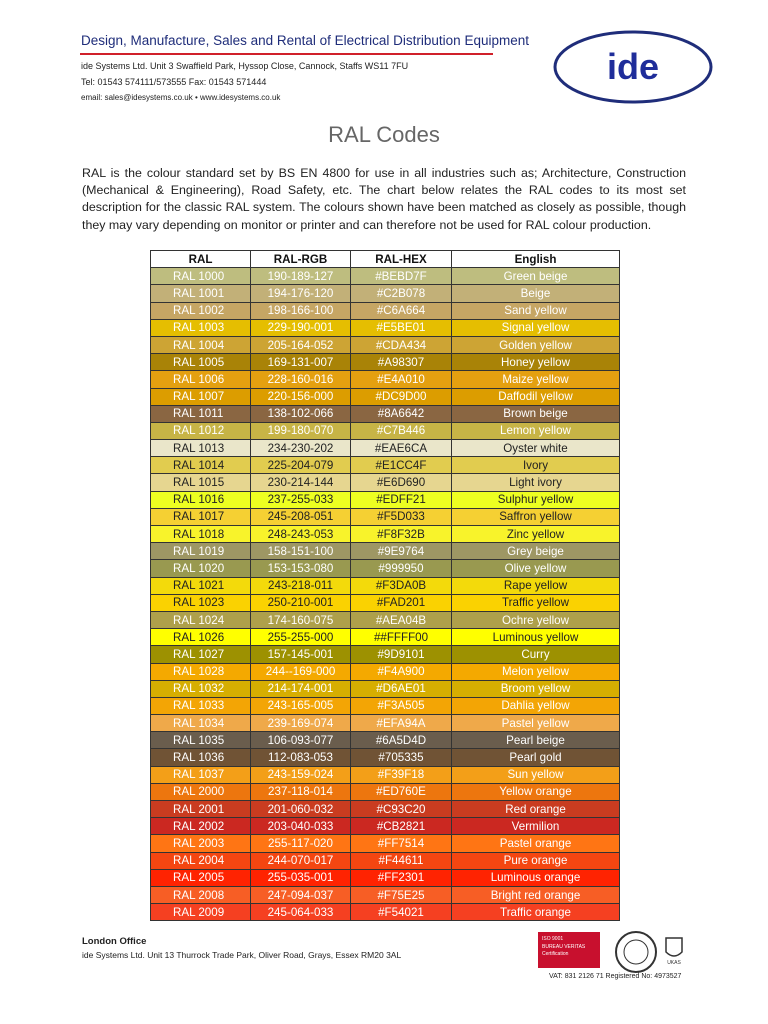  Describe the element at coordinates (385, 482) in the screenshot. I see `table-row: RAL 1015 230-214-144 #E6D690 Light ivory` at that location.